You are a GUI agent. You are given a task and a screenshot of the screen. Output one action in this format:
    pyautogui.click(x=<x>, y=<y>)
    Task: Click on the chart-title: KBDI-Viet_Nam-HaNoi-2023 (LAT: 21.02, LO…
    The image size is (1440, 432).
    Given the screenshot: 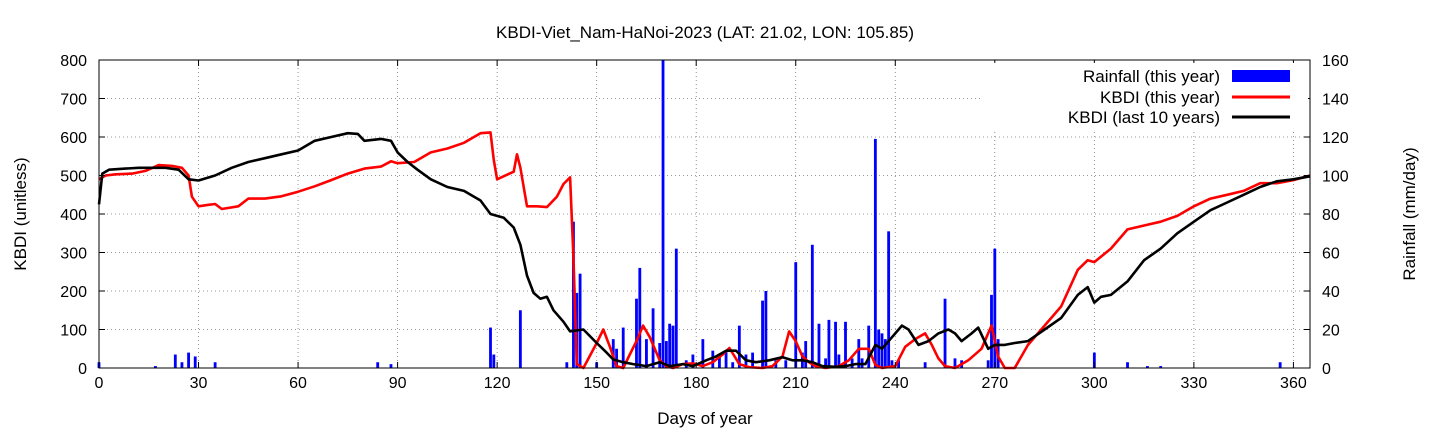 What is the action you would take?
    pyautogui.click(x=705, y=32)
    